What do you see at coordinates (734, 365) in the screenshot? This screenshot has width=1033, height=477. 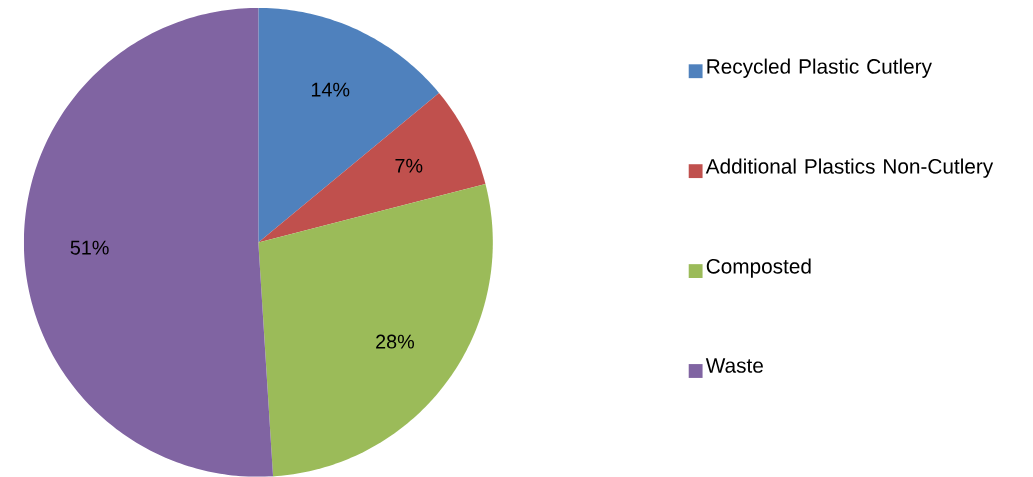 I see `legend-label: Waste` at bounding box center [734, 365].